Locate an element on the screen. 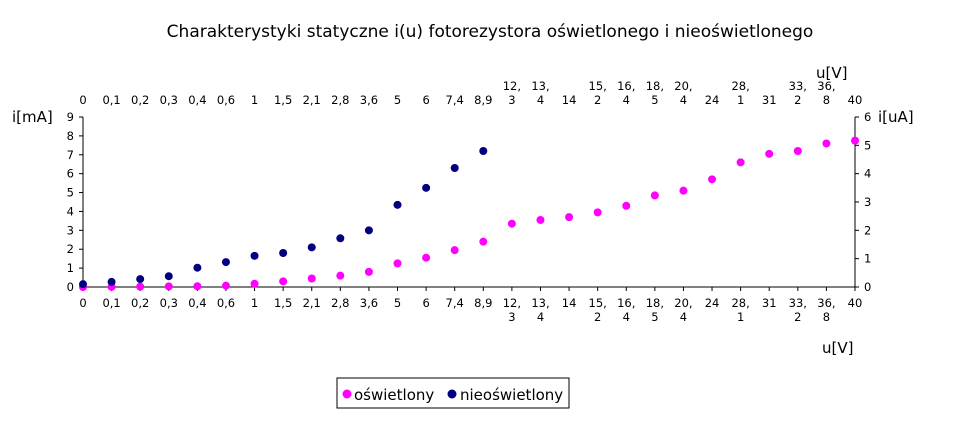  x-bottom-tick-label: 0,2 is located at coordinates (140, 303).